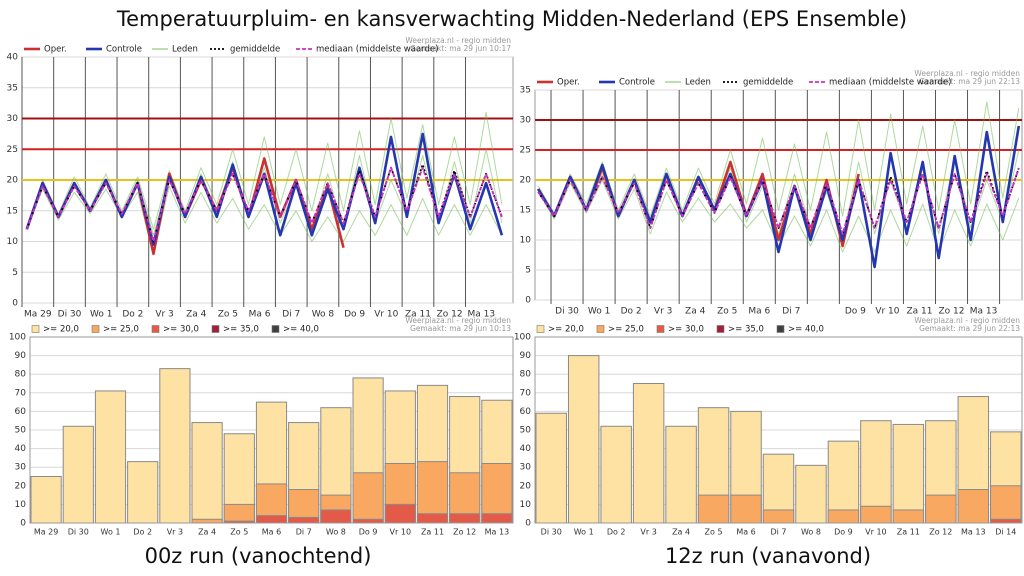 This screenshot has width=1024, height=576. I want to click on made-note: Gemaakt: ma 29 jun 22:13, so click(969, 328).